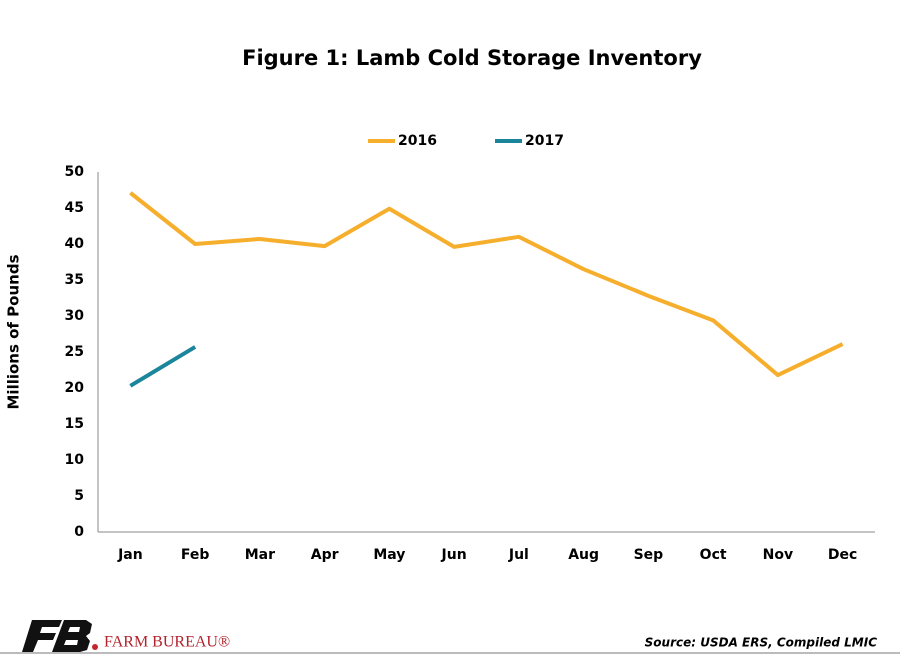 The height and width of the screenshot is (655, 900). I want to click on y-tick-label: 35, so click(74, 280).